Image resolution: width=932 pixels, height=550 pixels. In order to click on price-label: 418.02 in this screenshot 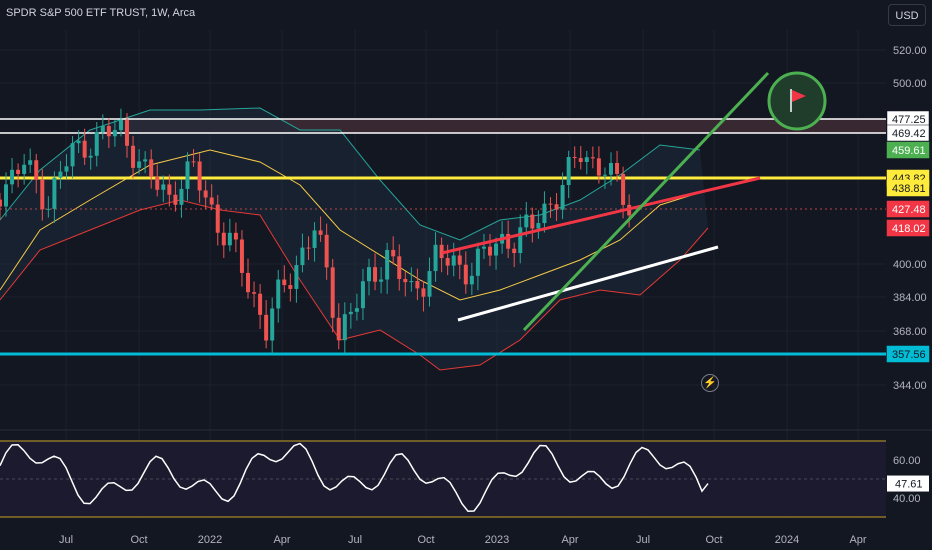, I will do `click(908, 228)`.